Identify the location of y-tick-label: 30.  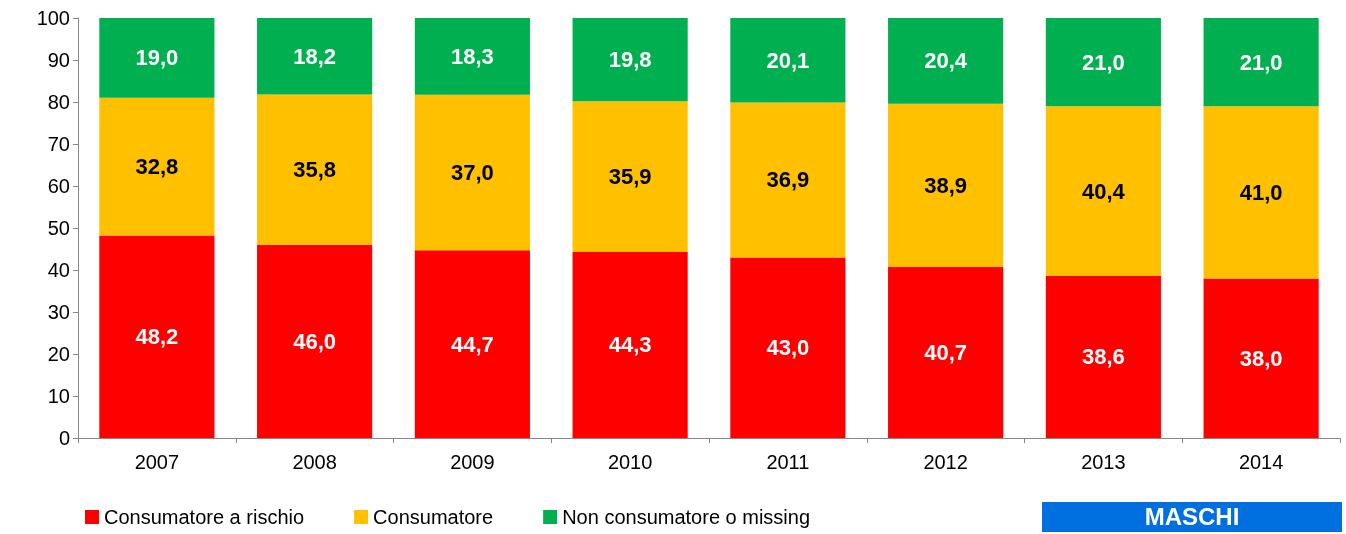
(58, 312).